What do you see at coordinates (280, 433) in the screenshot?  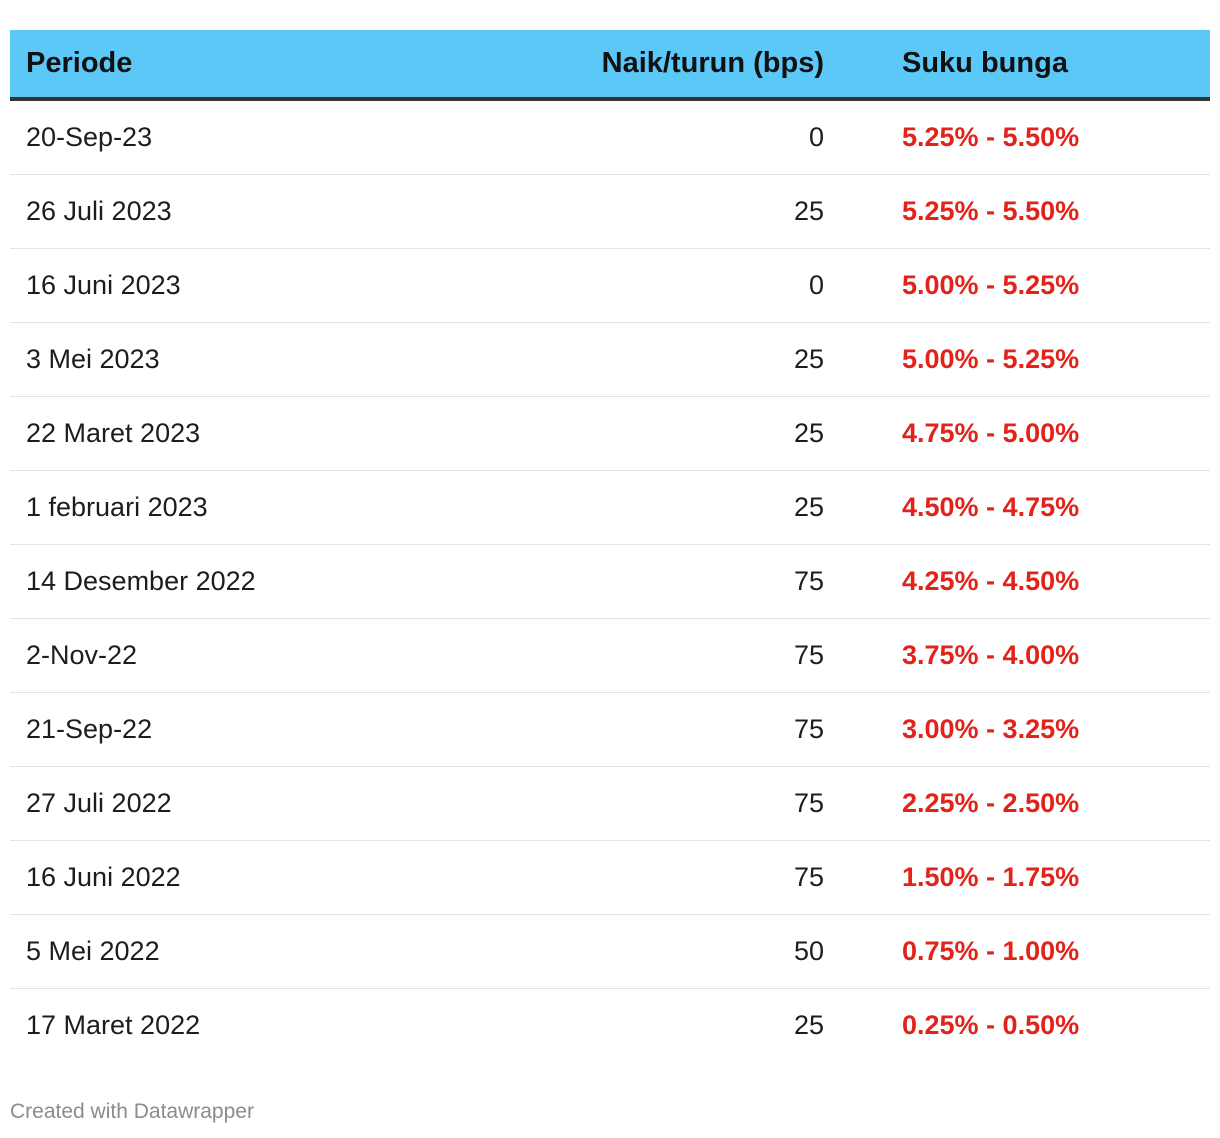 I see `period-cell: 22 Maret 2023` at bounding box center [280, 433].